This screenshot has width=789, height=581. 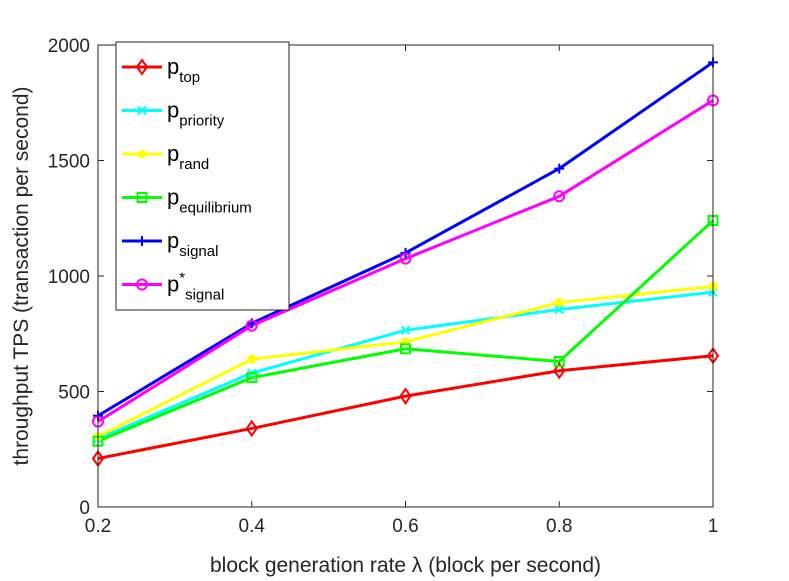 I want to click on legend-entry-p-equilibrium: pequilibrium, so click(x=187, y=201).